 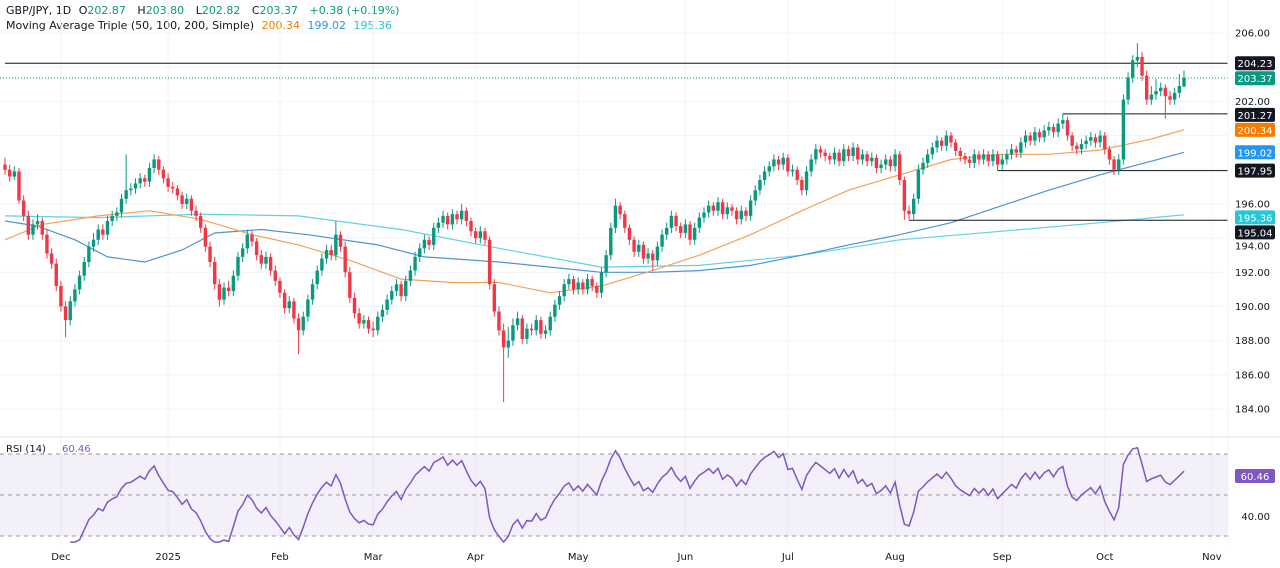 I want to click on open-number: 202.87, so click(x=106, y=10).